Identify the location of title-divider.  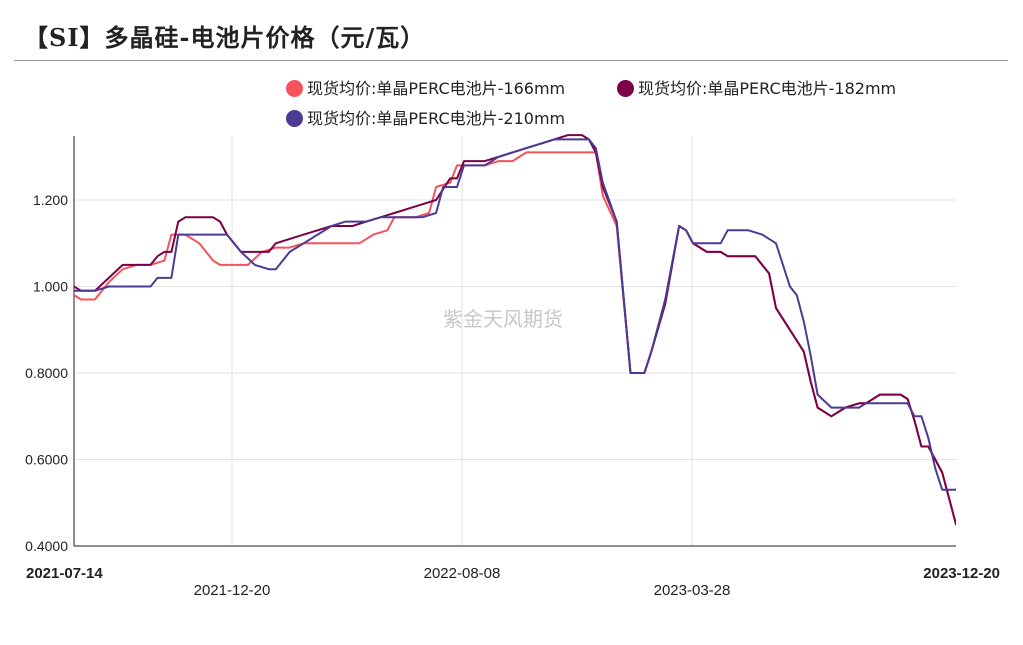
(511, 60).